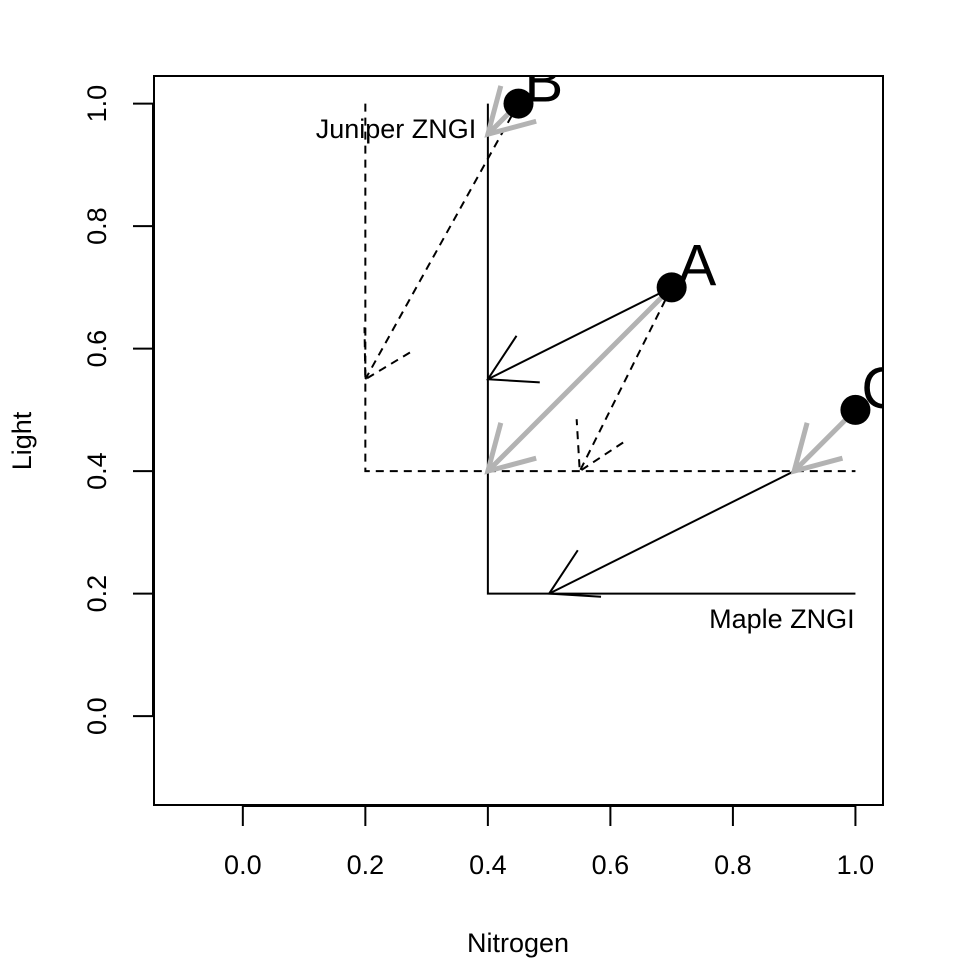  I want to click on x-tick-label: 0.6, so click(611, 865).